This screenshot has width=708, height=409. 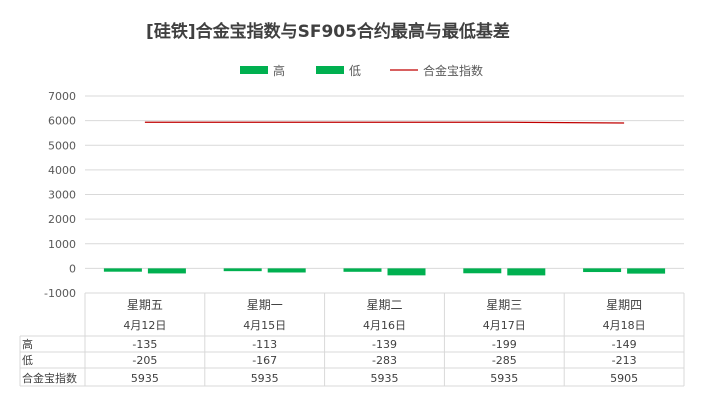 What do you see at coordinates (504, 344) in the screenshot?
I see `table-cell: -199` at bounding box center [504, 344].